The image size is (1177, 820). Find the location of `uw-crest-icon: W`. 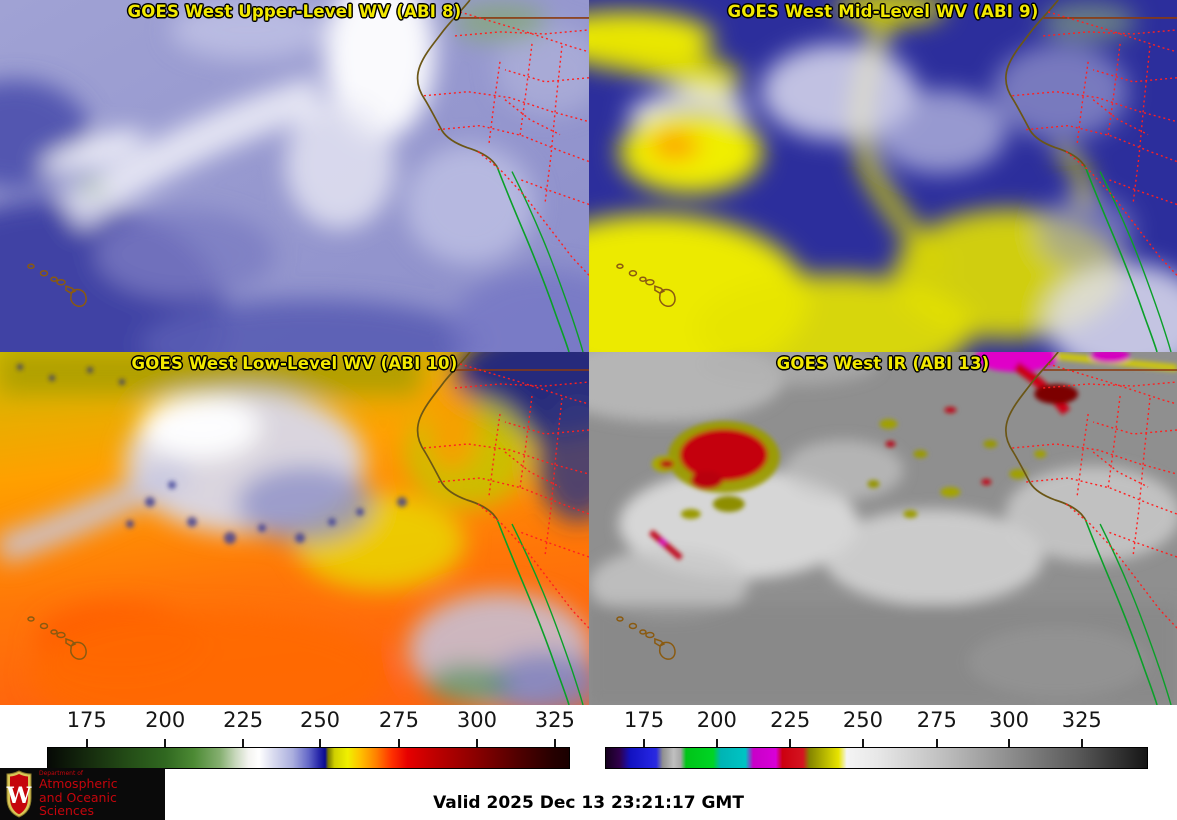

uw-crest-icon: W is located at coordinates (19, 794).